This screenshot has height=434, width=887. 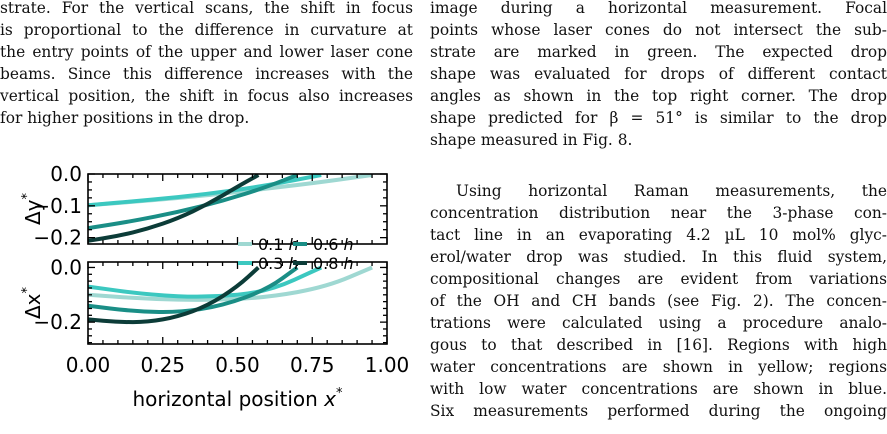 I want to click on y-tick-label-1-2: −0.1, so click(x=57, y=206).